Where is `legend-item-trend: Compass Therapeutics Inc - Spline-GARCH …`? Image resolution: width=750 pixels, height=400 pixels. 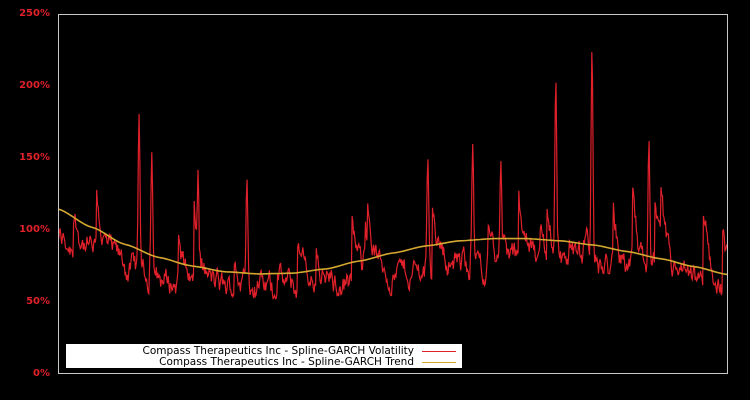 legend-item-trend: Compass Therapeutics Inc - Spline-GARCH … is located at coordinates (307, 362).